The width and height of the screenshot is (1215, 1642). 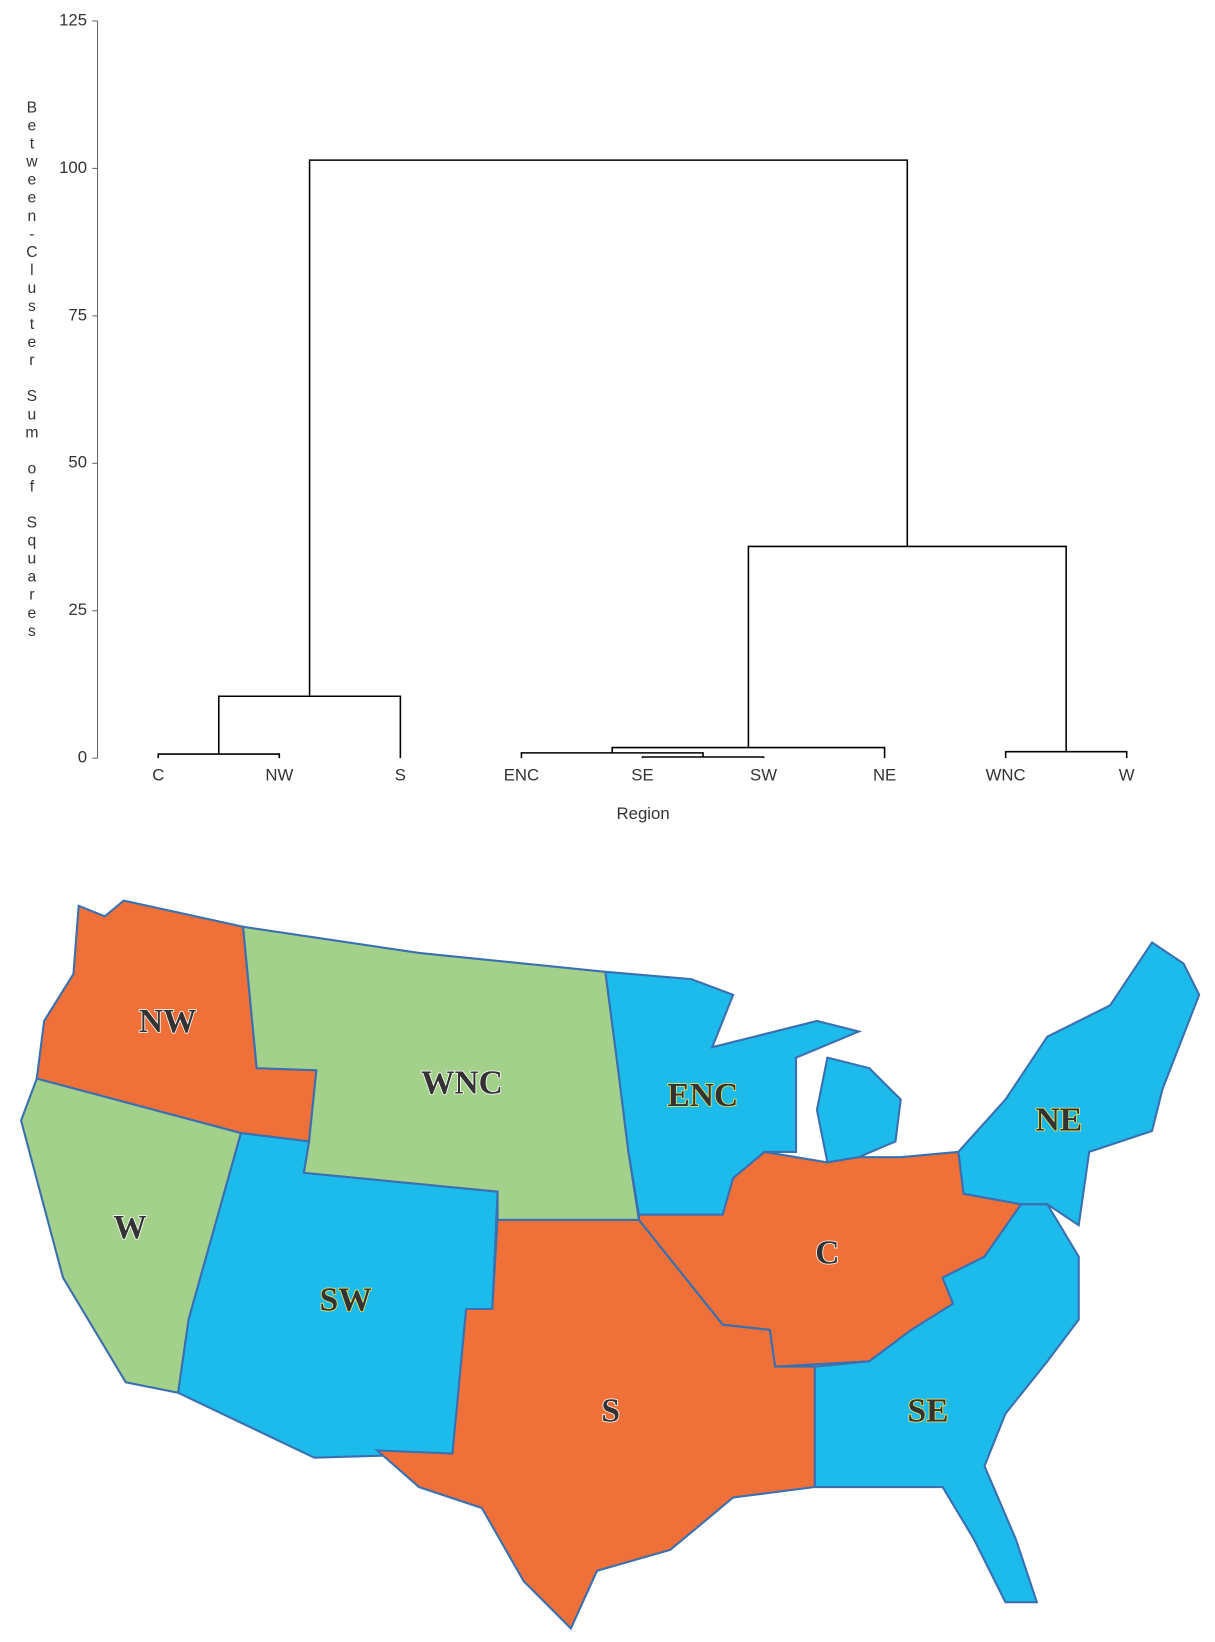 What do you see at coordinates (73, 19) in the screenshot?
I see `y-tick-label: 125` at bounding box center [73, 19].